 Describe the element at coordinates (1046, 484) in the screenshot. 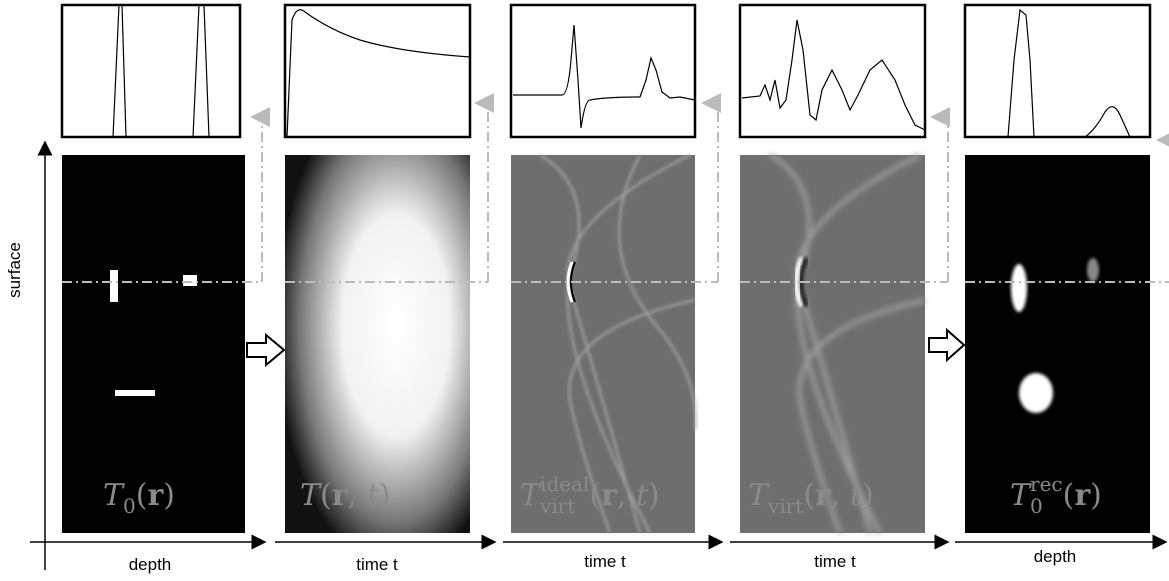

I see `label-part: rec` at that location.